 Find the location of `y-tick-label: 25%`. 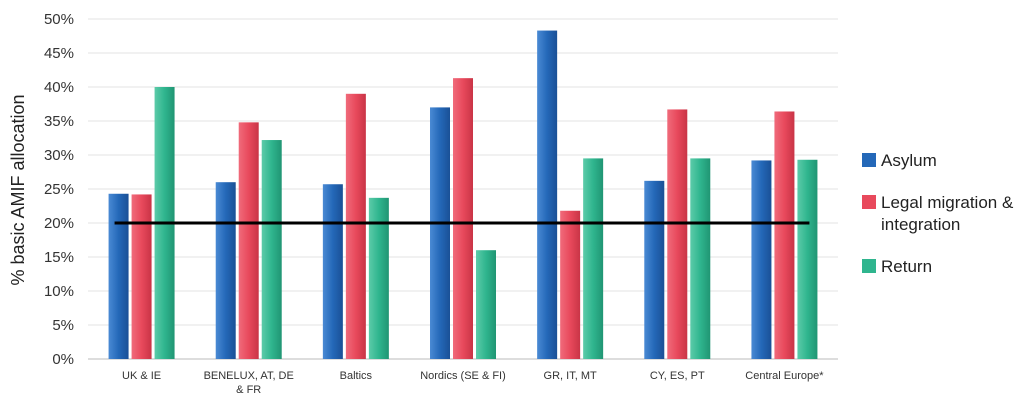

y-tick-label: 25% is located at coordinates (59, 189).